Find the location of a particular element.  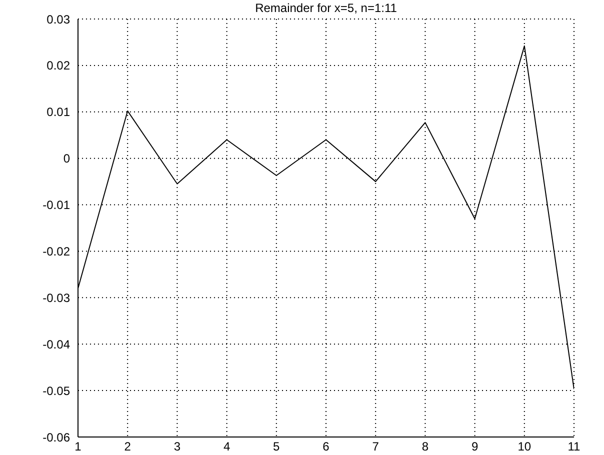

y-tick-label: 0 is located at coordinates (66, 159).